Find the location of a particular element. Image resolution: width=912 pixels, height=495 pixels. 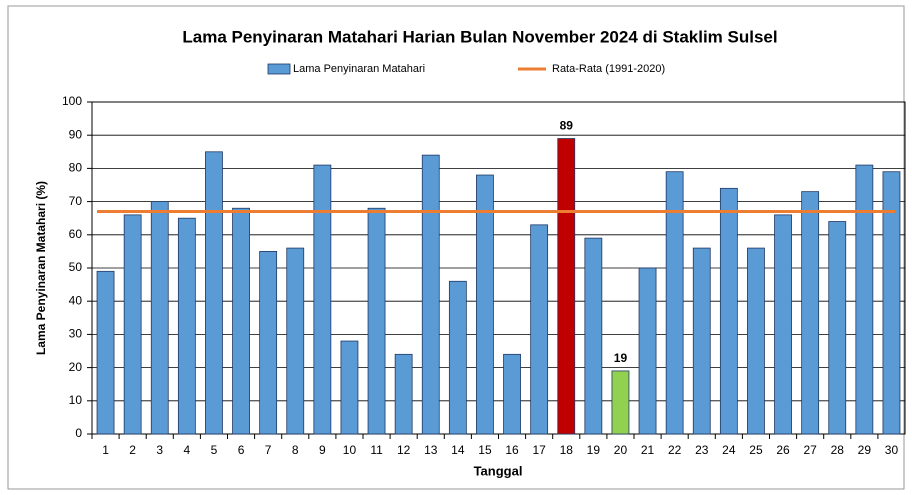

x-tick-label: 4 is located at coordinates (187, 450).